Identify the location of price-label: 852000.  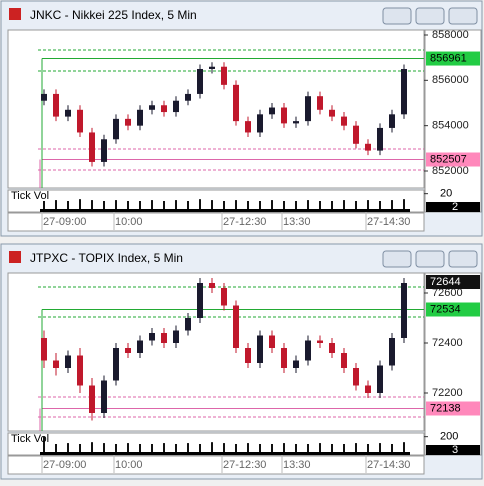
(450, 171).